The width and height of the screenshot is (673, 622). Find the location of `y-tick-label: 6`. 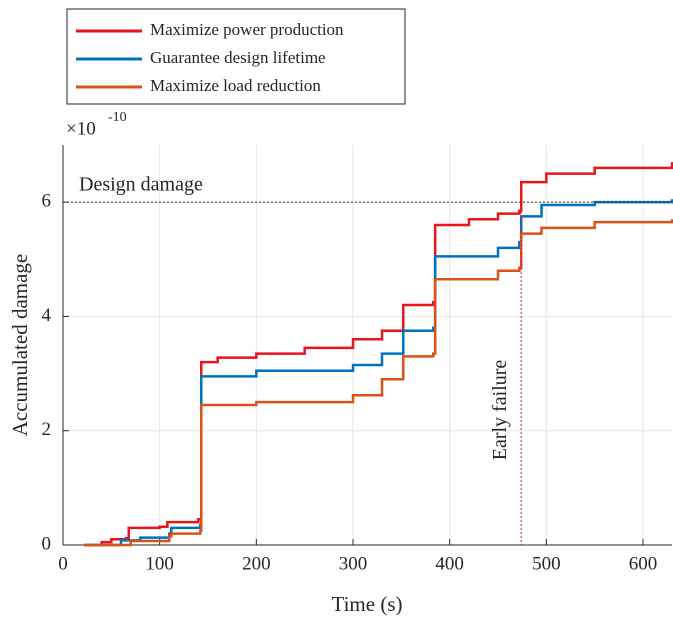

y-tick-label: 6 is located at coordinates (47, 201).